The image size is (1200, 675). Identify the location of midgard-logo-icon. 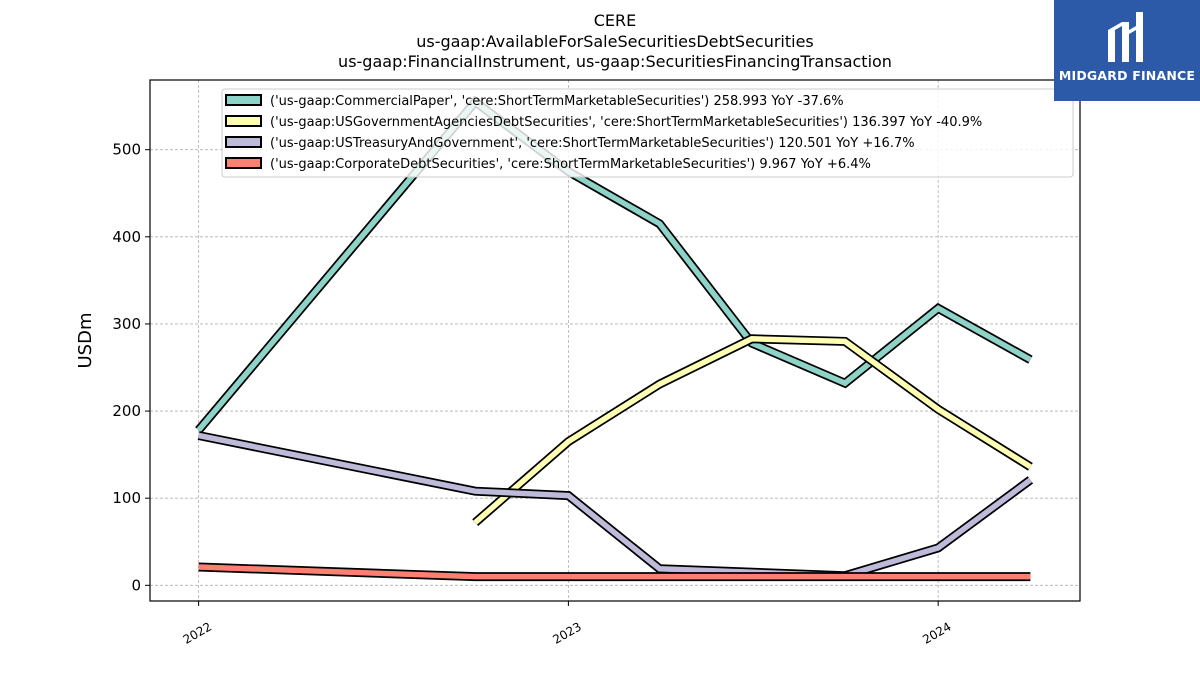
(1125, 37).